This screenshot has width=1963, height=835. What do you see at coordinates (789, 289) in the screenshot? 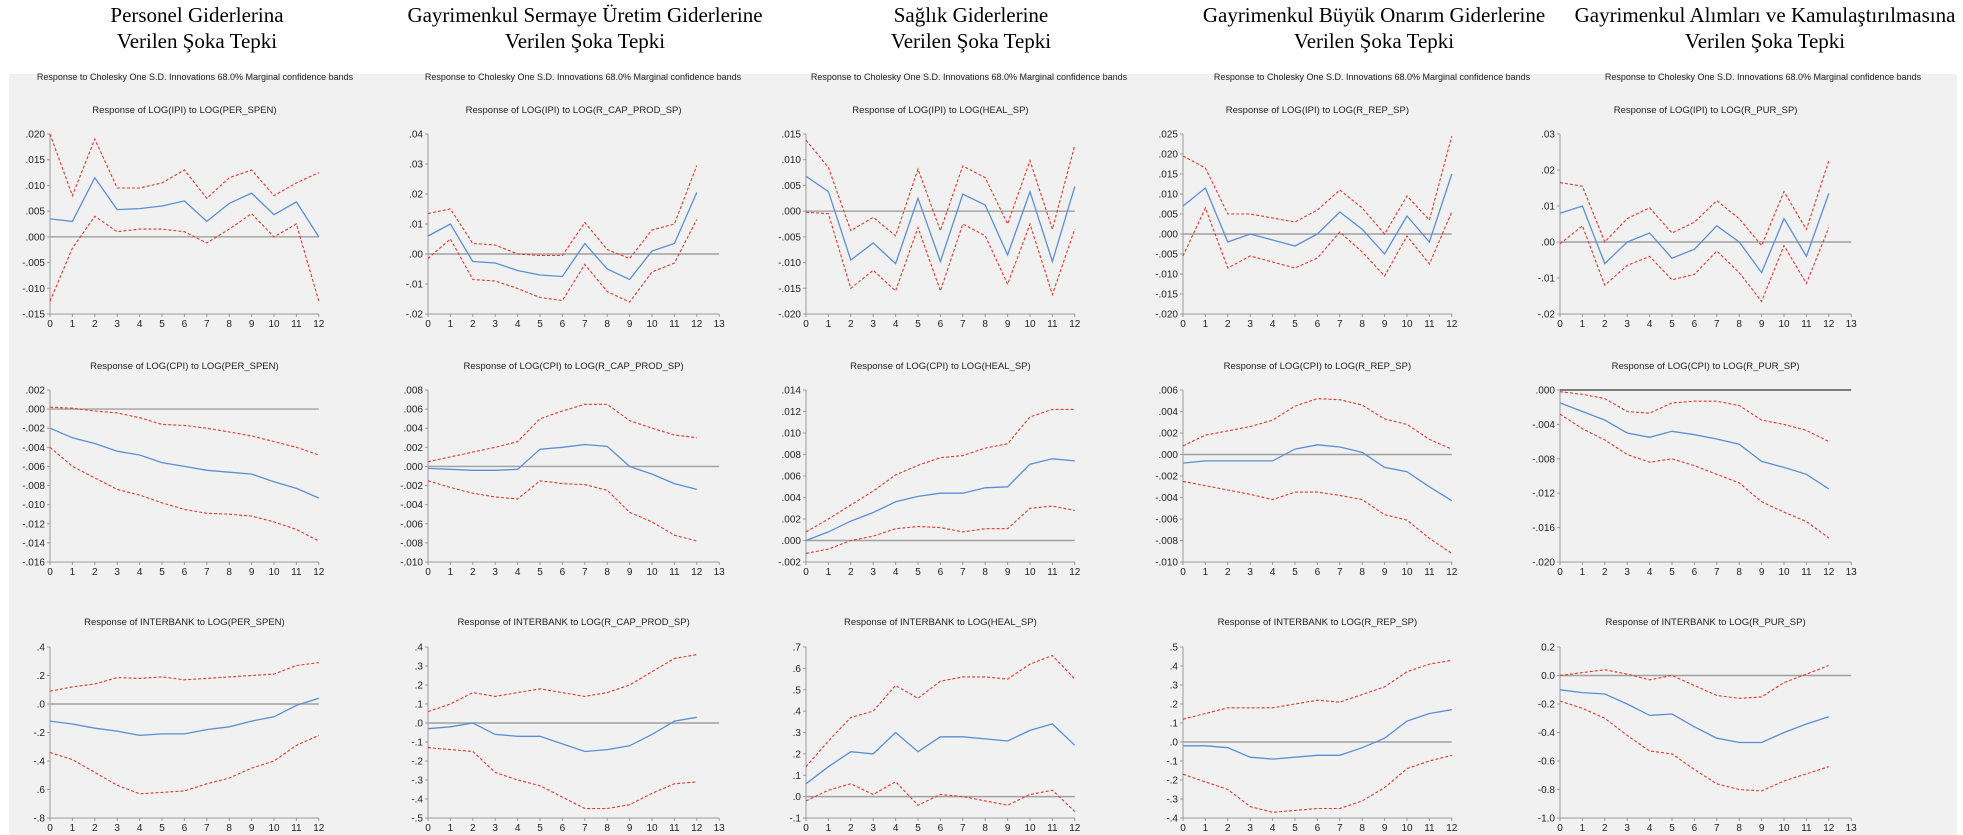
I see `y-tick-label: -.015` at bounding box center [789, 289].